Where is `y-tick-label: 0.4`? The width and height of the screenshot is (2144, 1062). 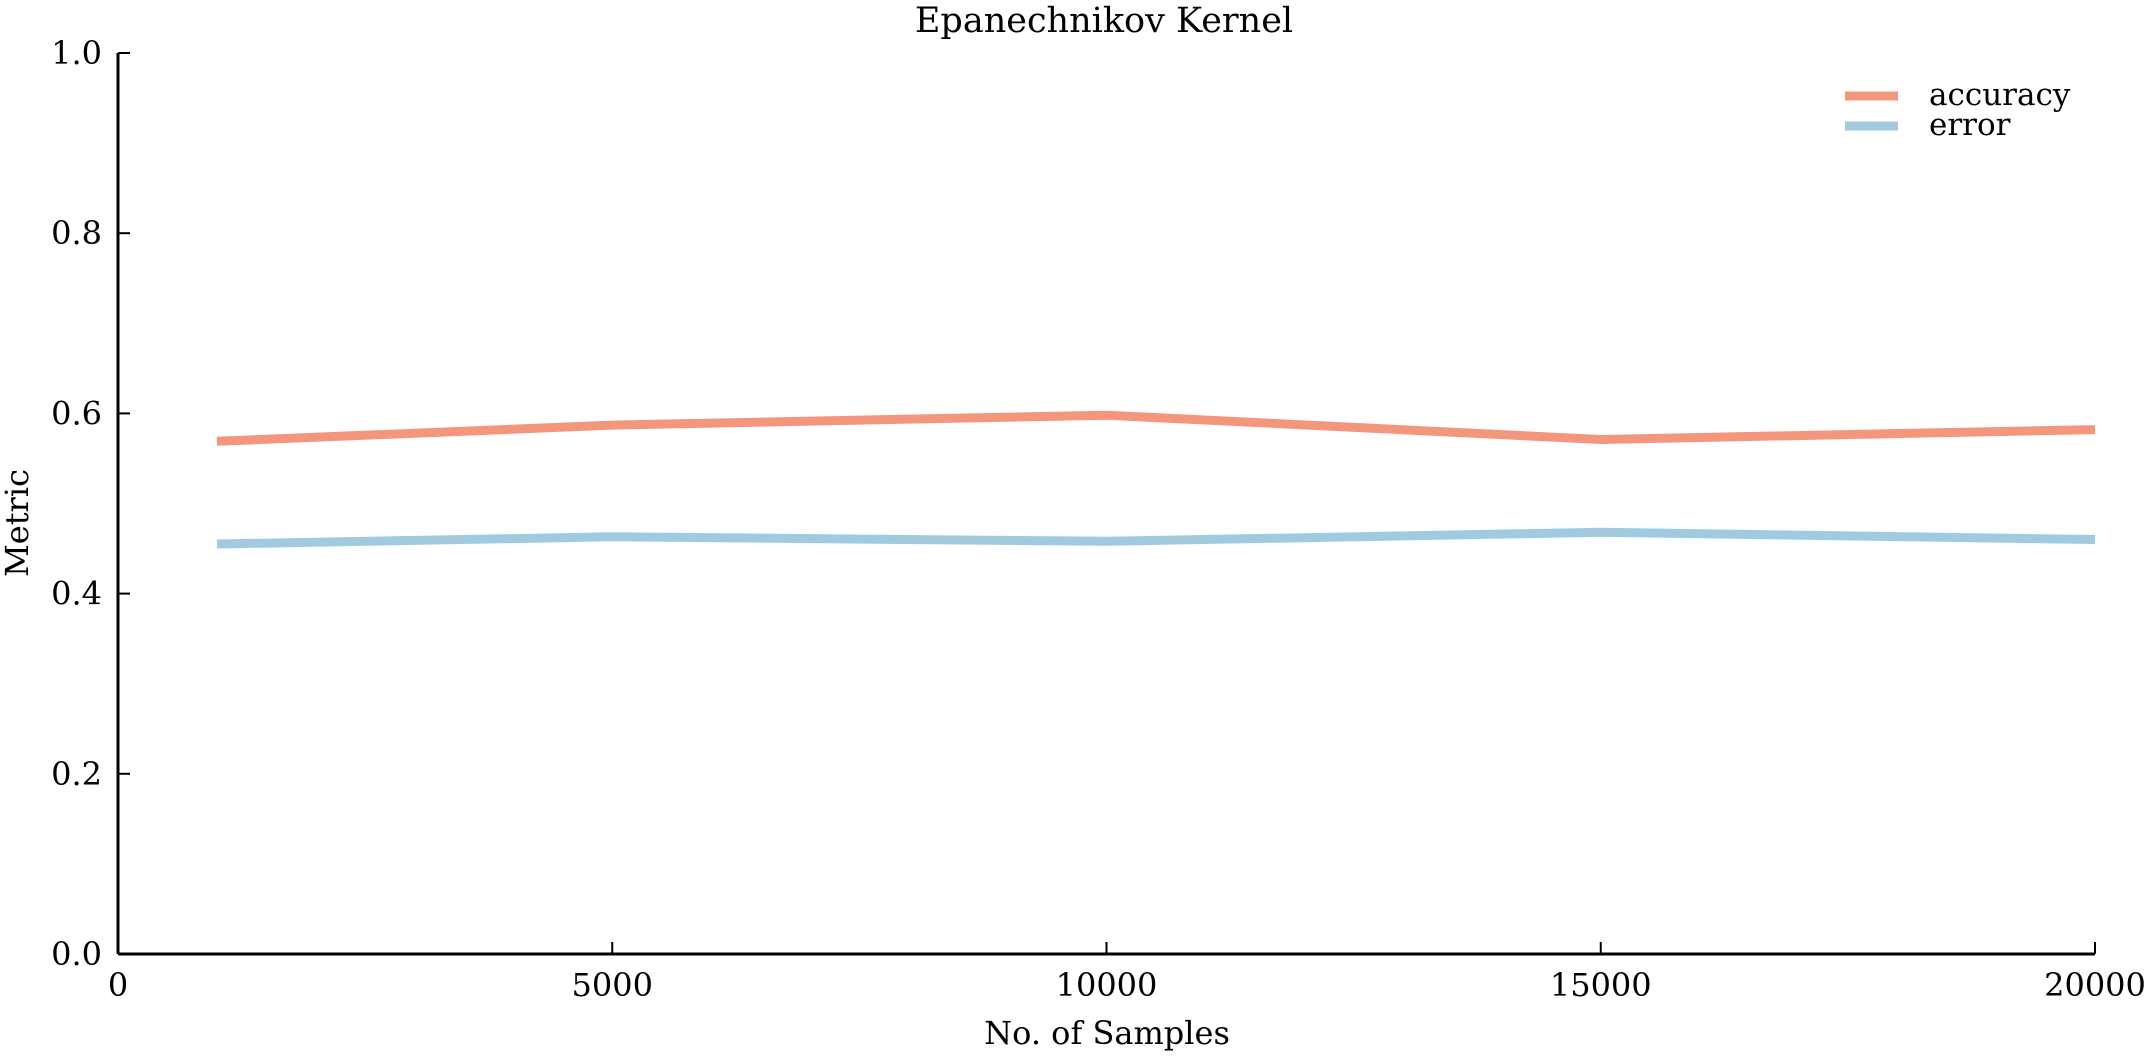
y-tick-label: 0.4 is located at coordinates (76, 594).